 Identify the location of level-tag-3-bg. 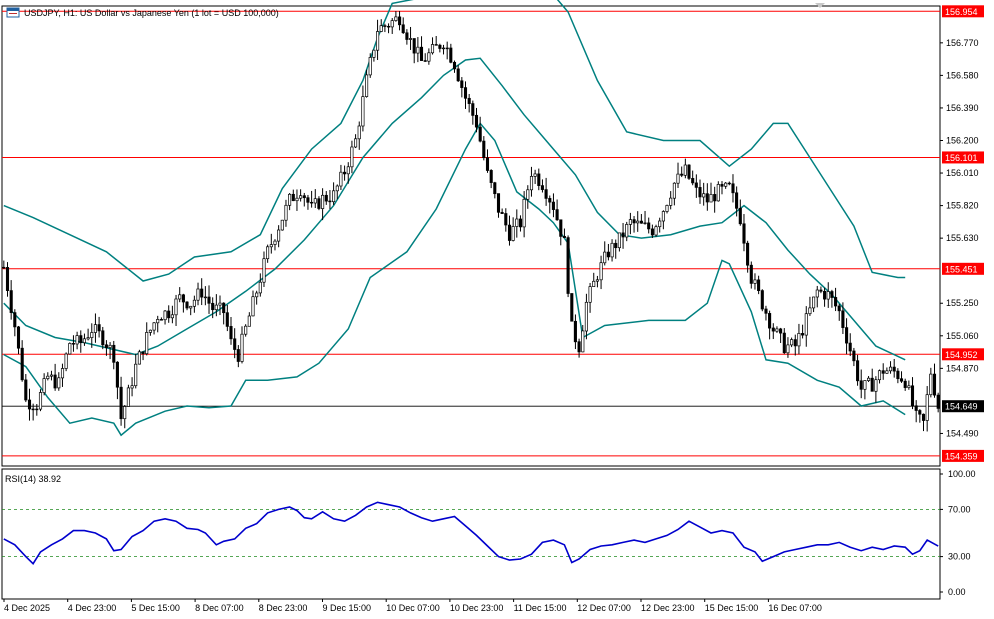
(963, 354).